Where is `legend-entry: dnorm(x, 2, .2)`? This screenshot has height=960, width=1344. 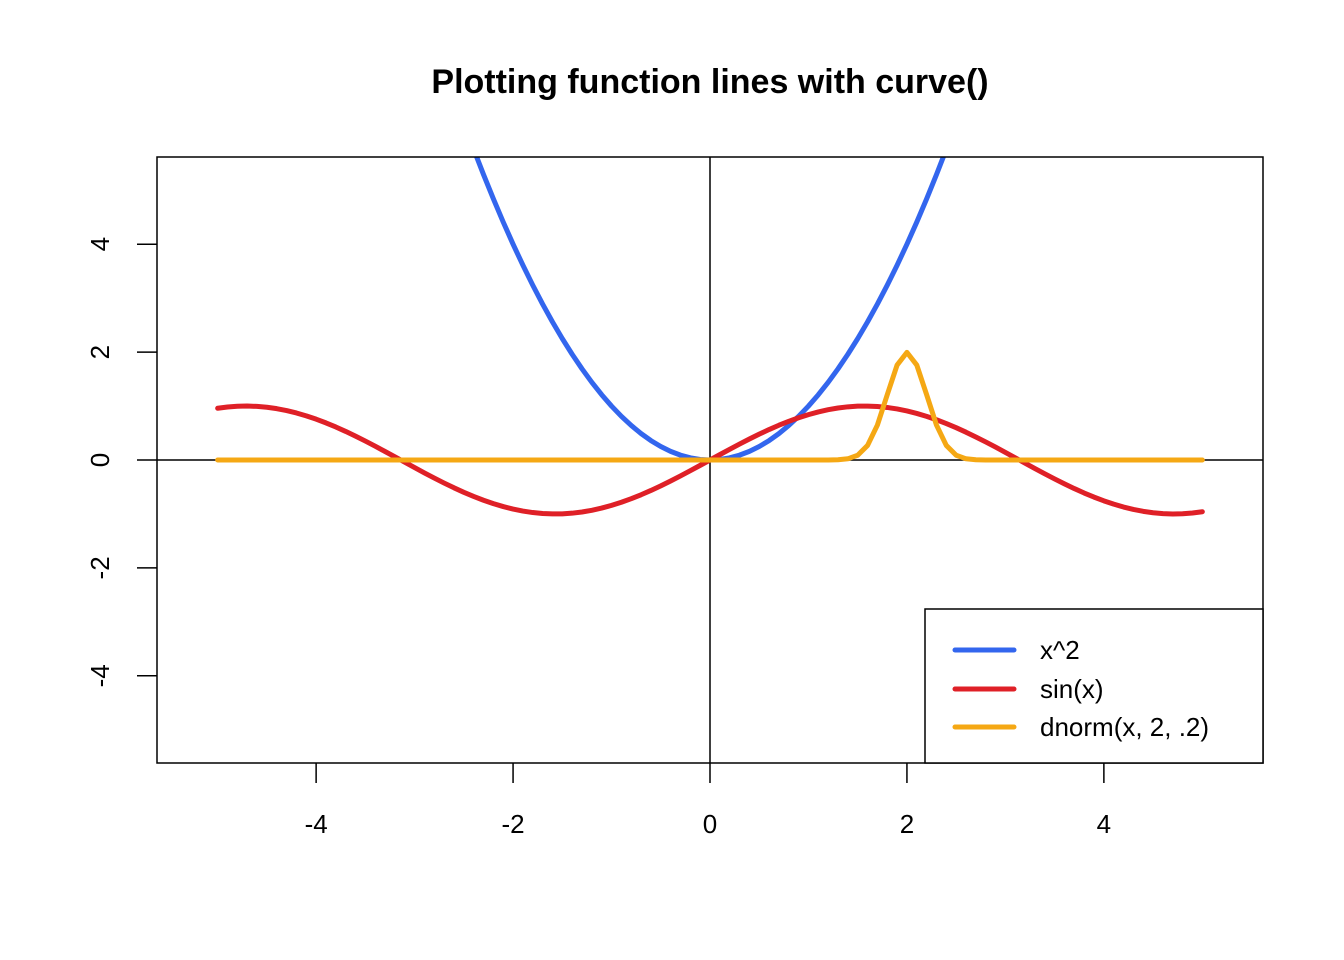 legend-entry: dnorm(x, 2, .2) is located at coordinates (1080, 727).